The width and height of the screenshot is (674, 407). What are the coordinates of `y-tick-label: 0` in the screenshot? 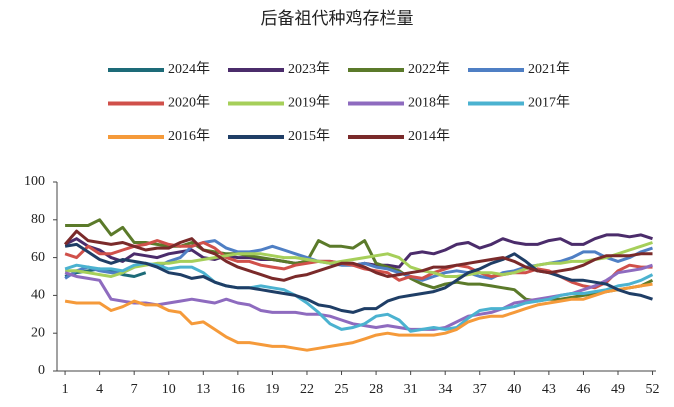 It's located at (41, 370).